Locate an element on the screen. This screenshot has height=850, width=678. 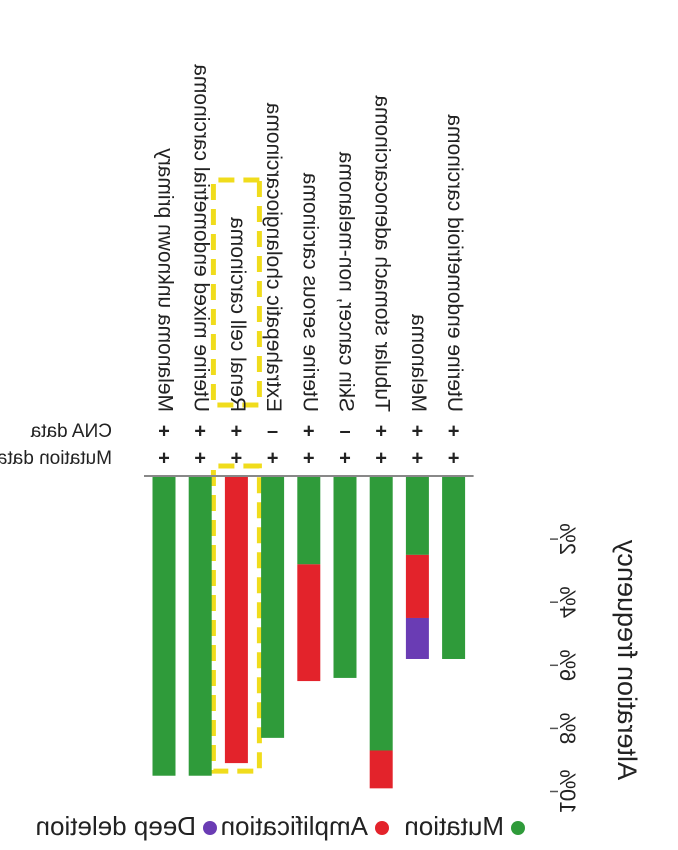
mark-cna-uterine-mixed-endometrial-carcinoma: + is located at coordinates (200, 431).